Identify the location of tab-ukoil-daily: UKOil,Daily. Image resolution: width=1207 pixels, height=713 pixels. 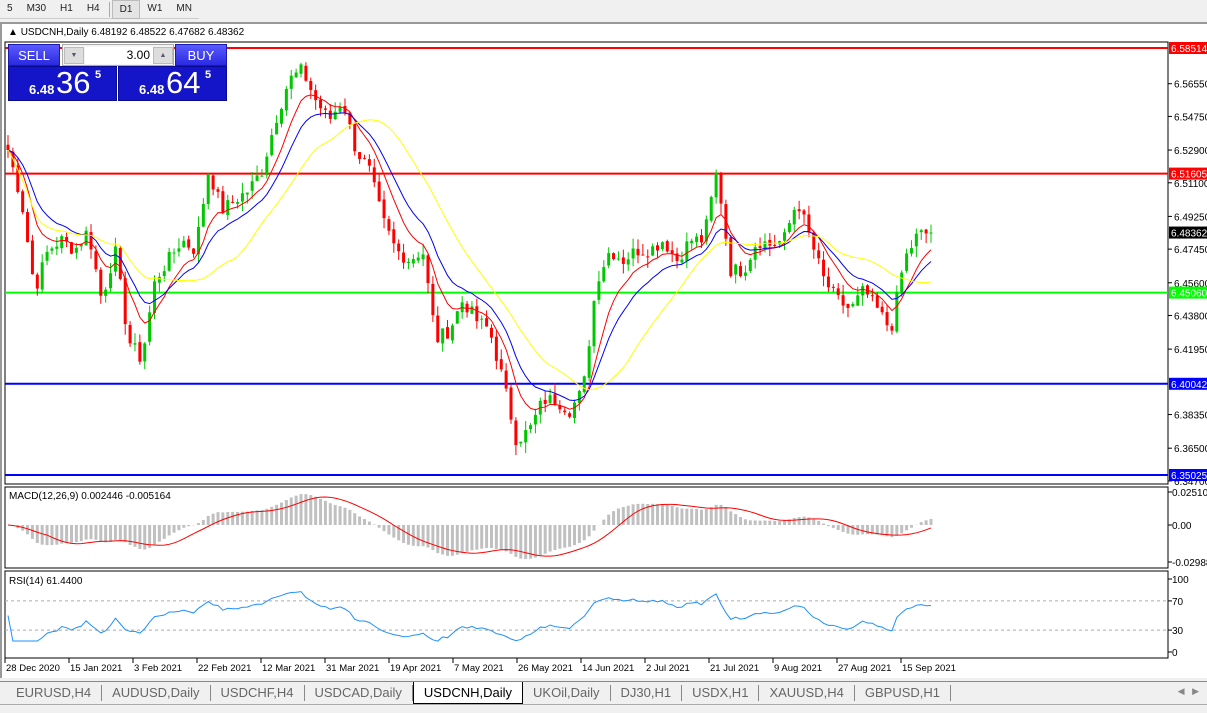
(567, 693).